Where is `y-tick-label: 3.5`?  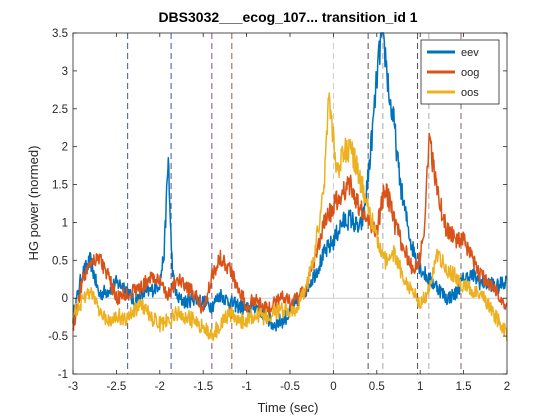 y-tick-label: 3.5 is located at coordinates (60, 34).